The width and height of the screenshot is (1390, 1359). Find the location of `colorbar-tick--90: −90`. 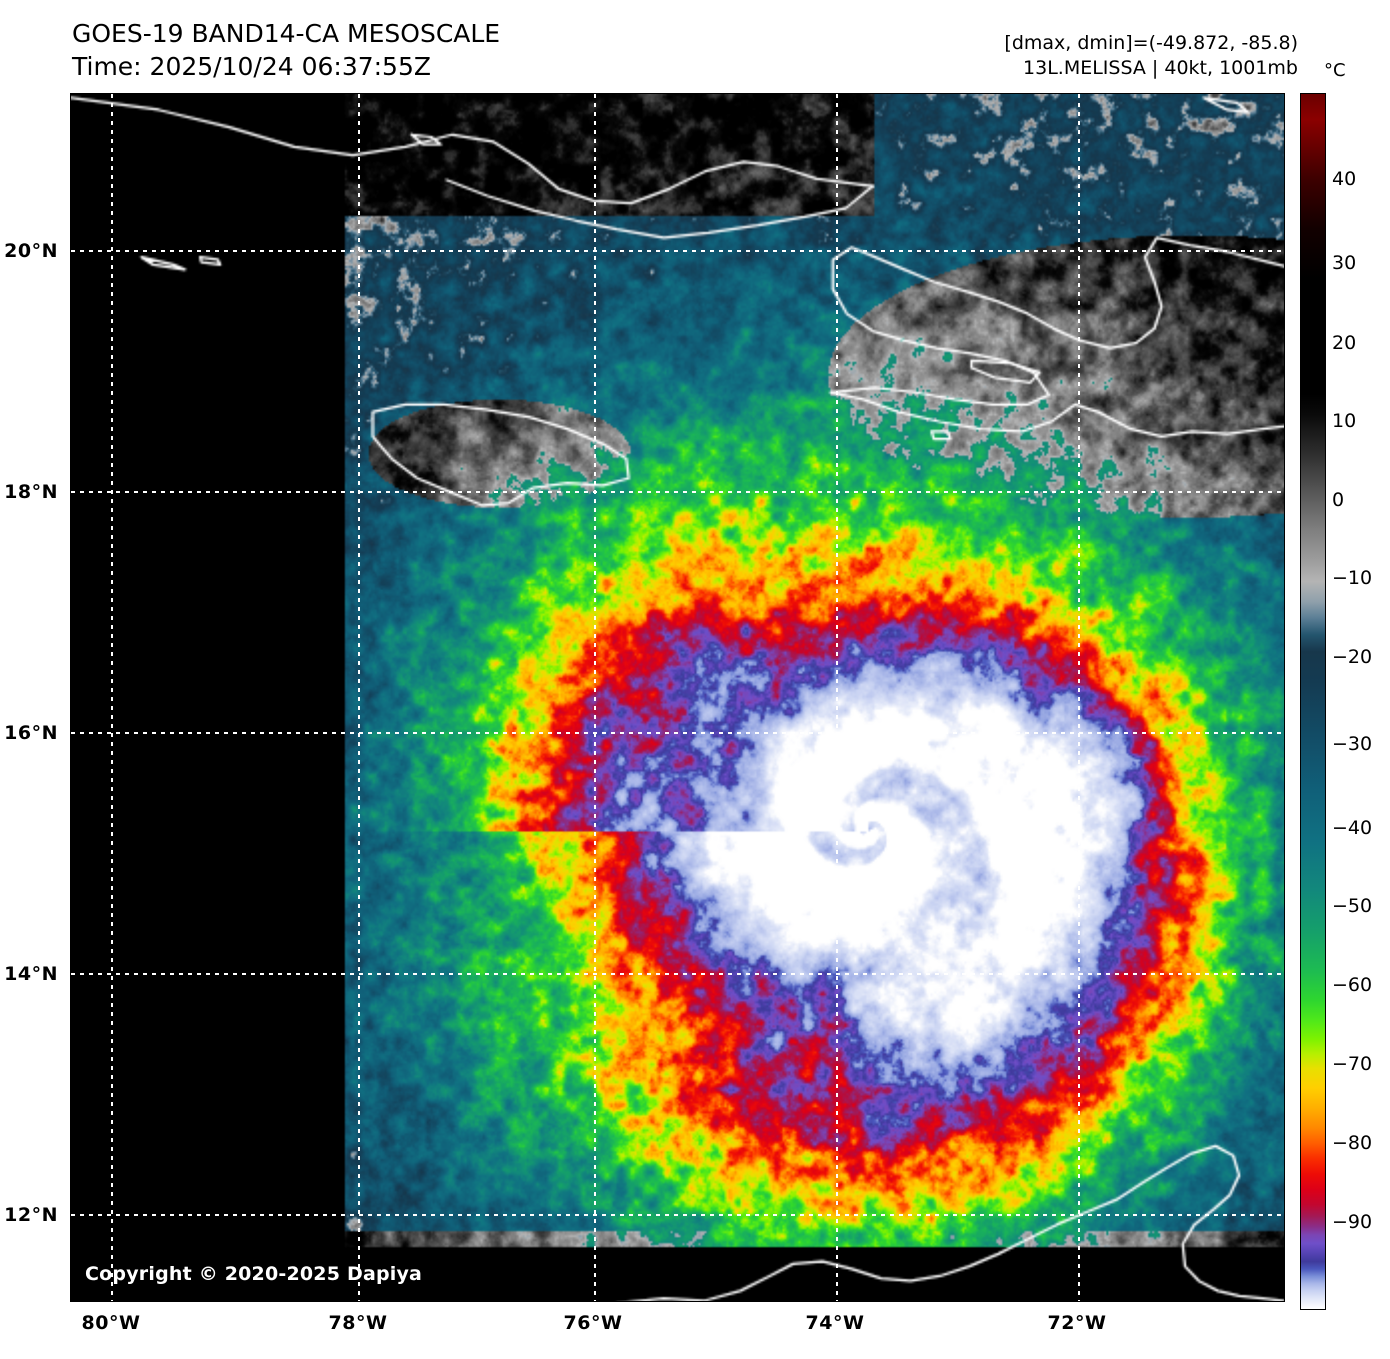

colorbar-tick--90: −90 is located at coordinates (1352, 1222).